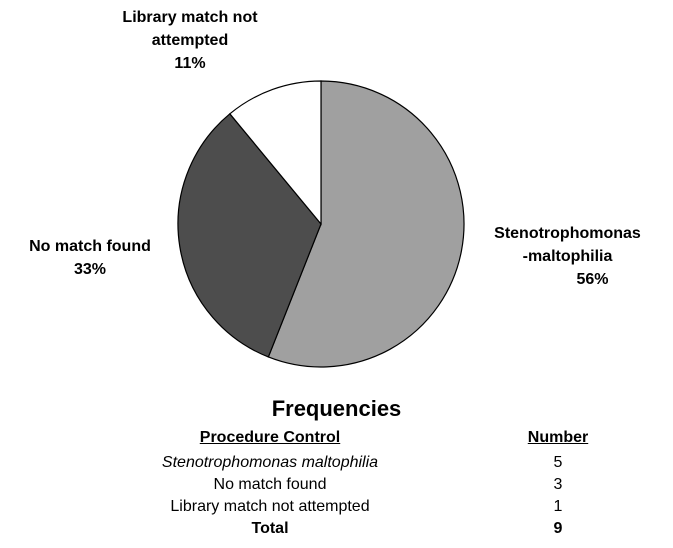 The image size is (673, 548). What do you see at coordinates (567, 245) in the screenshot?
I see `slice-name: Stenotrophomonas-maltophilia` at bounding box center [567, 245].